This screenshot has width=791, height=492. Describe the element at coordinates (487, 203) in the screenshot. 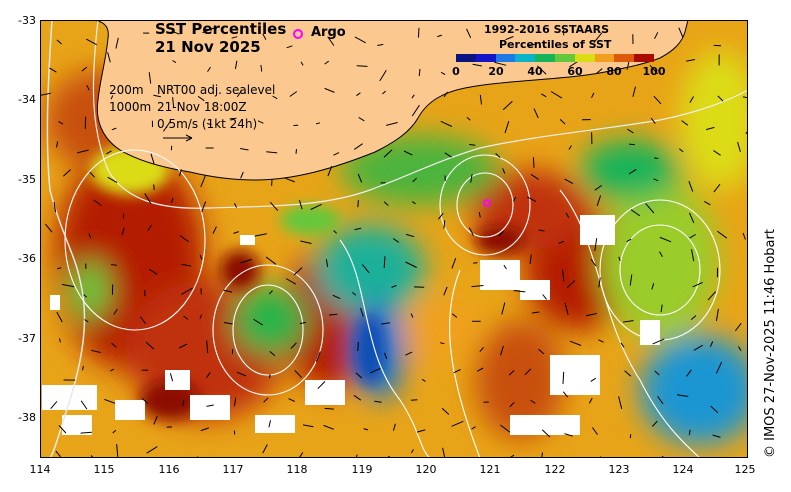

I see `argo-float` at that location.